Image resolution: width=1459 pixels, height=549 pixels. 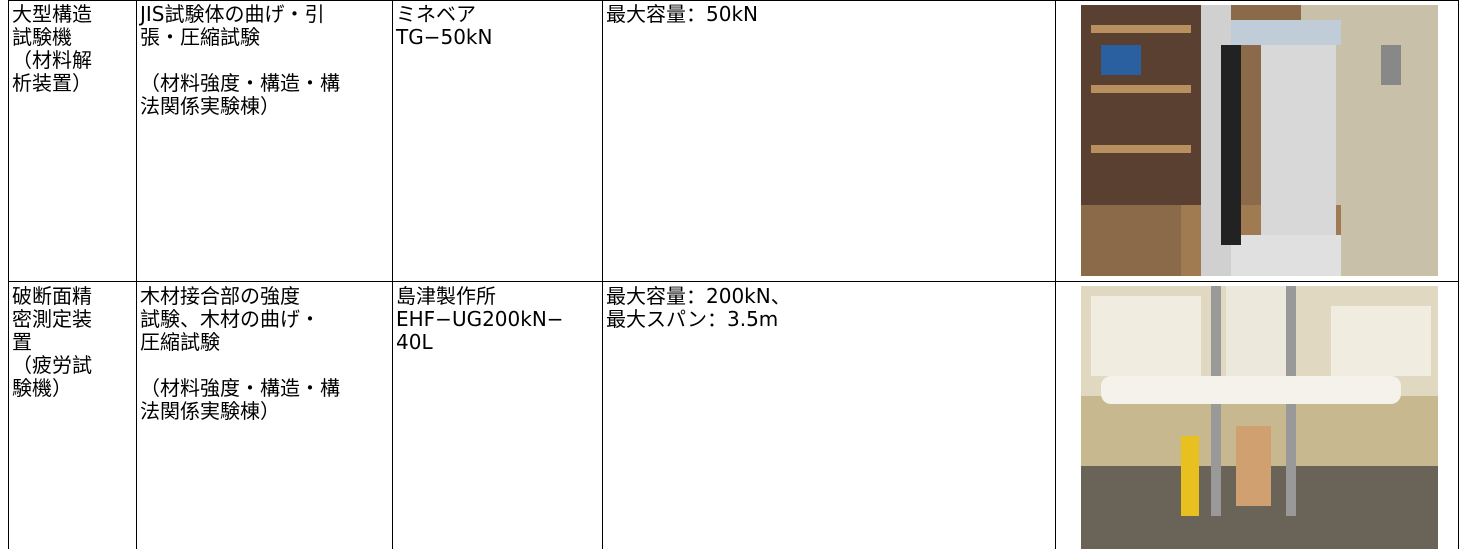 What do you see at coordinates (1259, 140) in the screenshot?
I see `photo-testing-machine` at bounding box center [1259, 140].